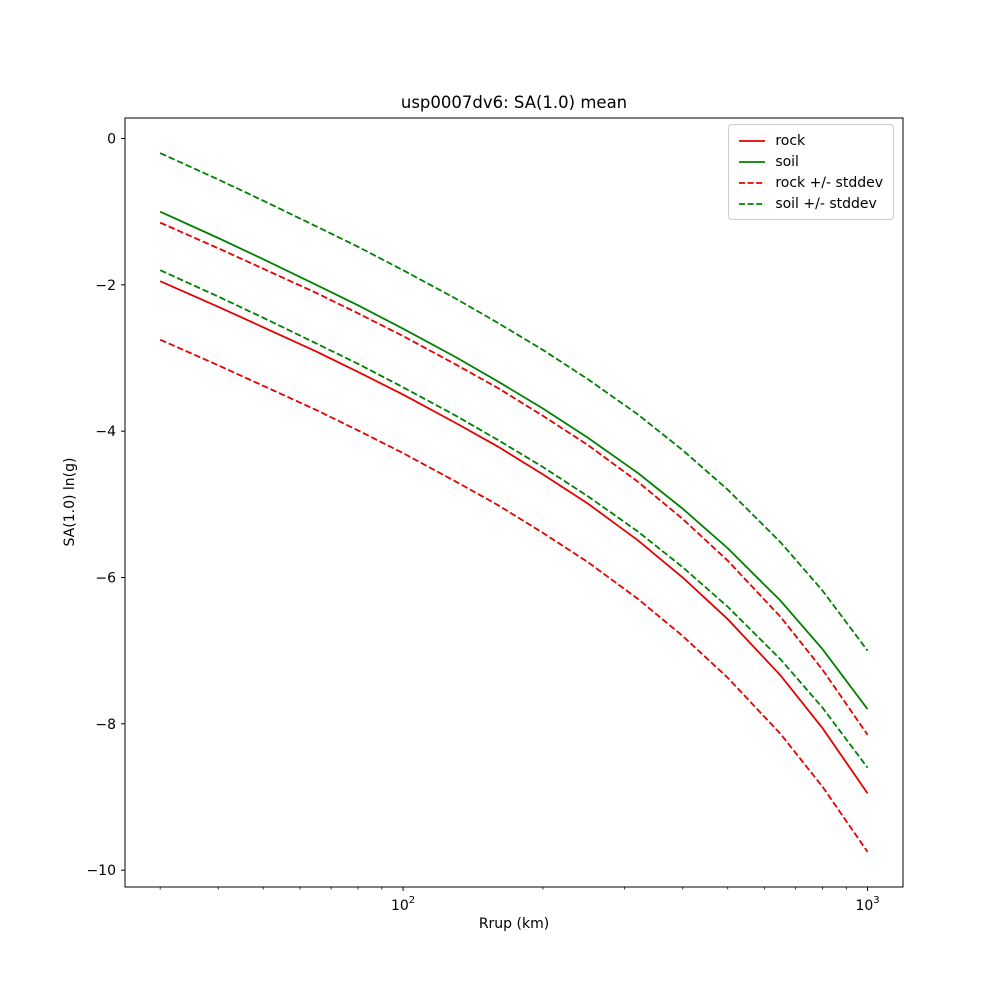 The height and width of the screenshot is (1000, 1000). Describe the element at coordinates (867, 904) in the screenshot. I see `x-tick-label: 10³` at that location.